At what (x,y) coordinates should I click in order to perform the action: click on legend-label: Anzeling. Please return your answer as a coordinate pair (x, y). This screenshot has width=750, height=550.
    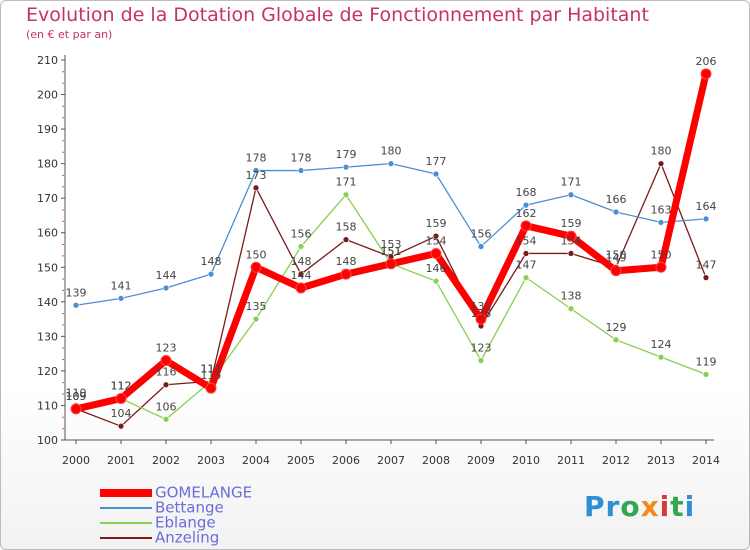
    Looking at the image, I should click on (187, 537).